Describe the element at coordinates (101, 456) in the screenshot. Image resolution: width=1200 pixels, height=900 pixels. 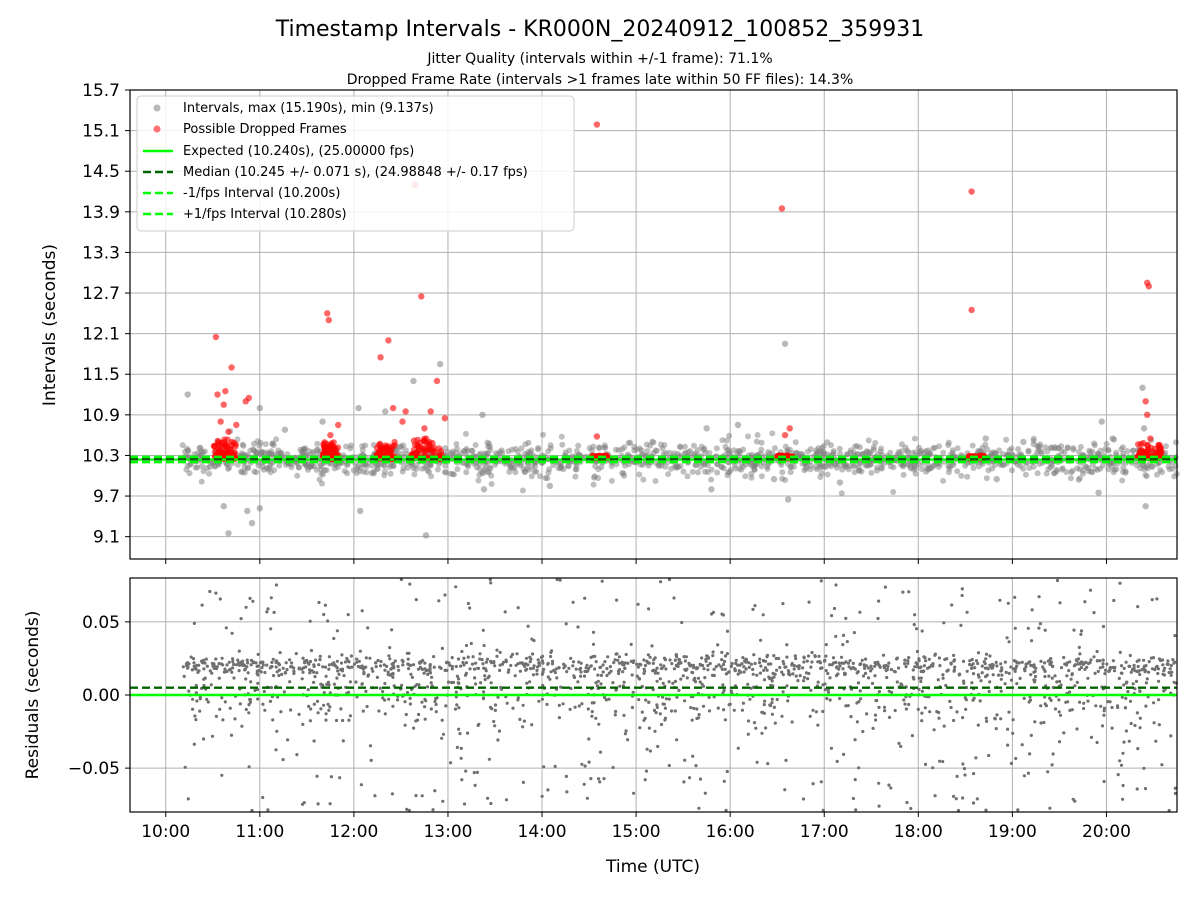
I see `intervals-y-tick-label: 10.3` at that location.